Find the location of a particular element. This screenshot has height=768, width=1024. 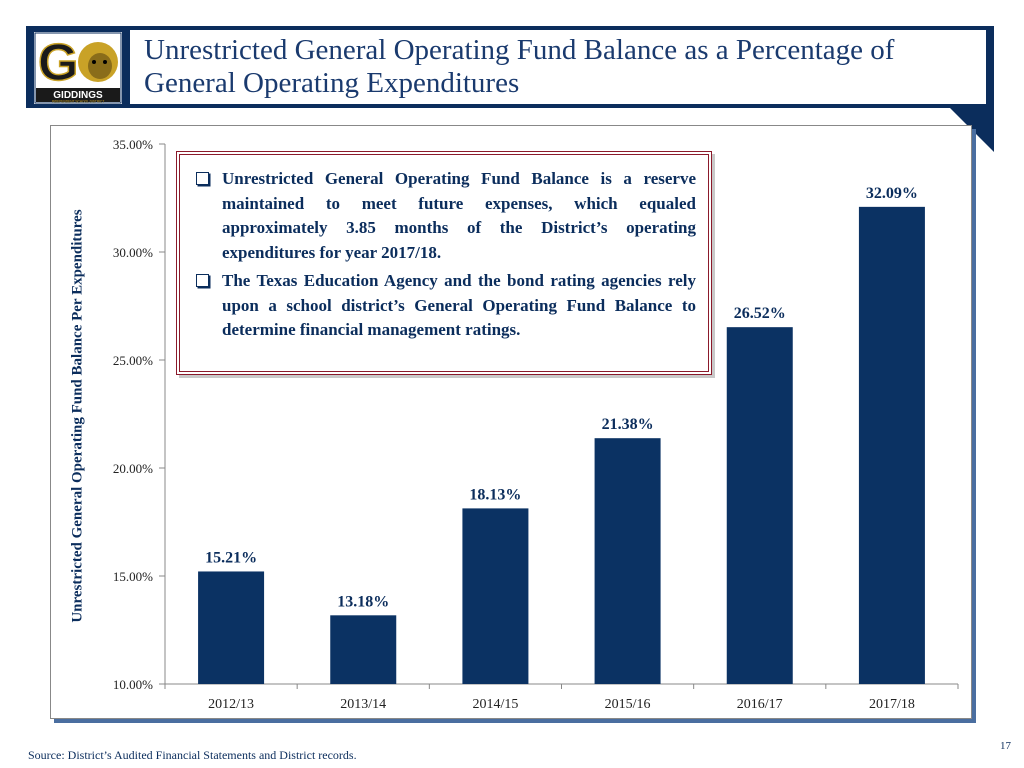

x-tick-label: 2015/16 is located at coordinates (628, 704).